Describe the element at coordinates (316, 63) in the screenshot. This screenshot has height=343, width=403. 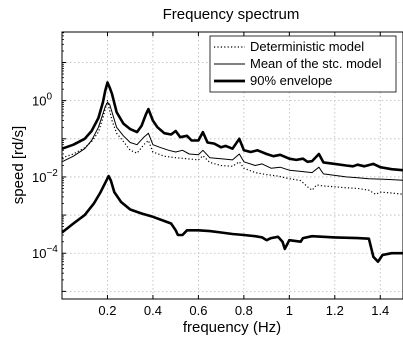
I see `legend-label-mean: Mean of the stc. model` at that location.